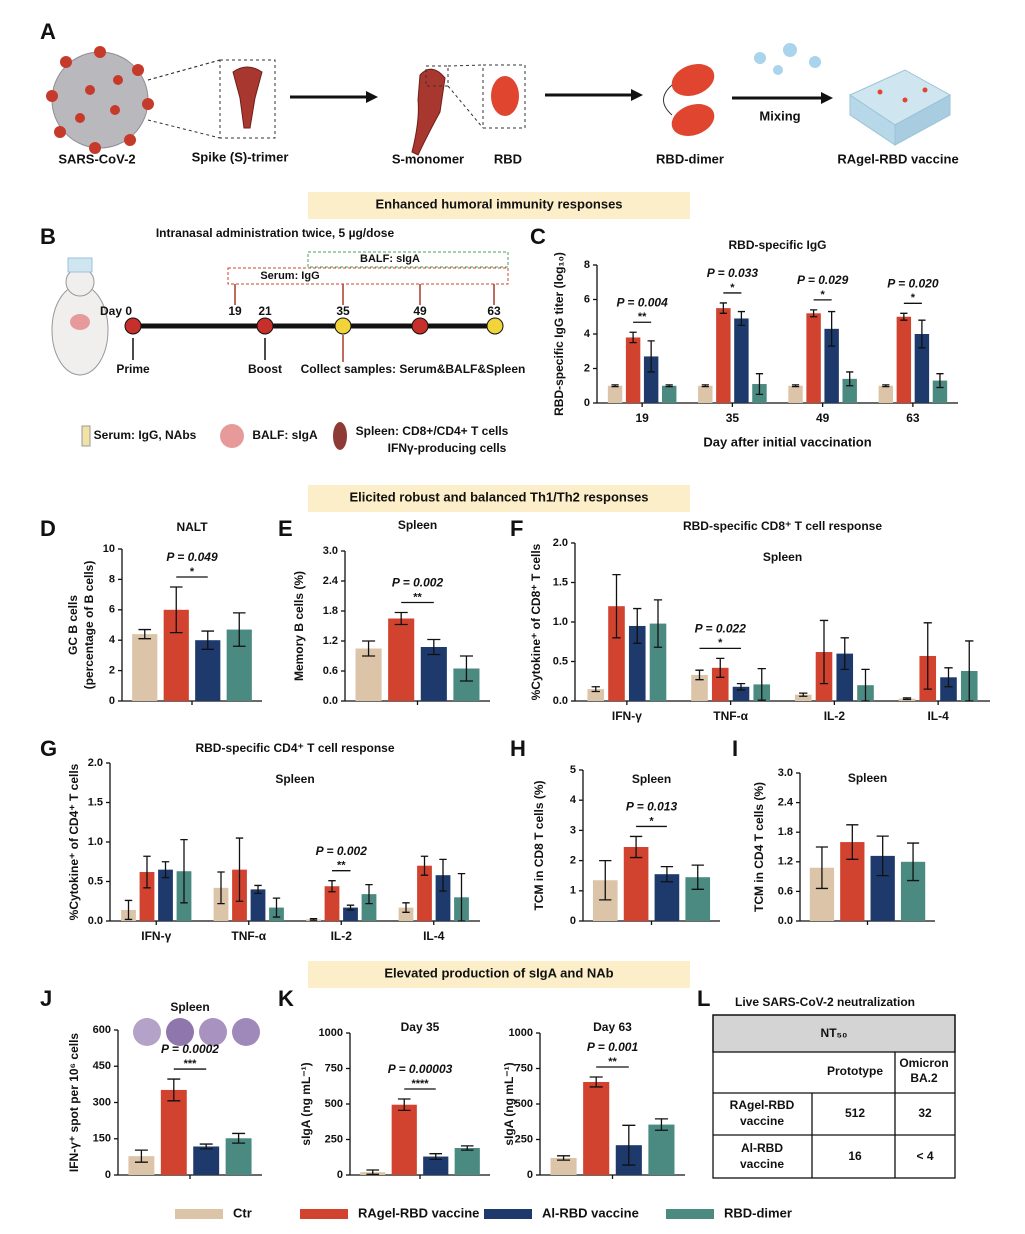 Image resolution: width=1025 pixels, height=1234 pixels. What do you see at coordinates (762, 1121) in the screenshot?
I see `row-label: vaccine` at bounding box center [762, 1121].